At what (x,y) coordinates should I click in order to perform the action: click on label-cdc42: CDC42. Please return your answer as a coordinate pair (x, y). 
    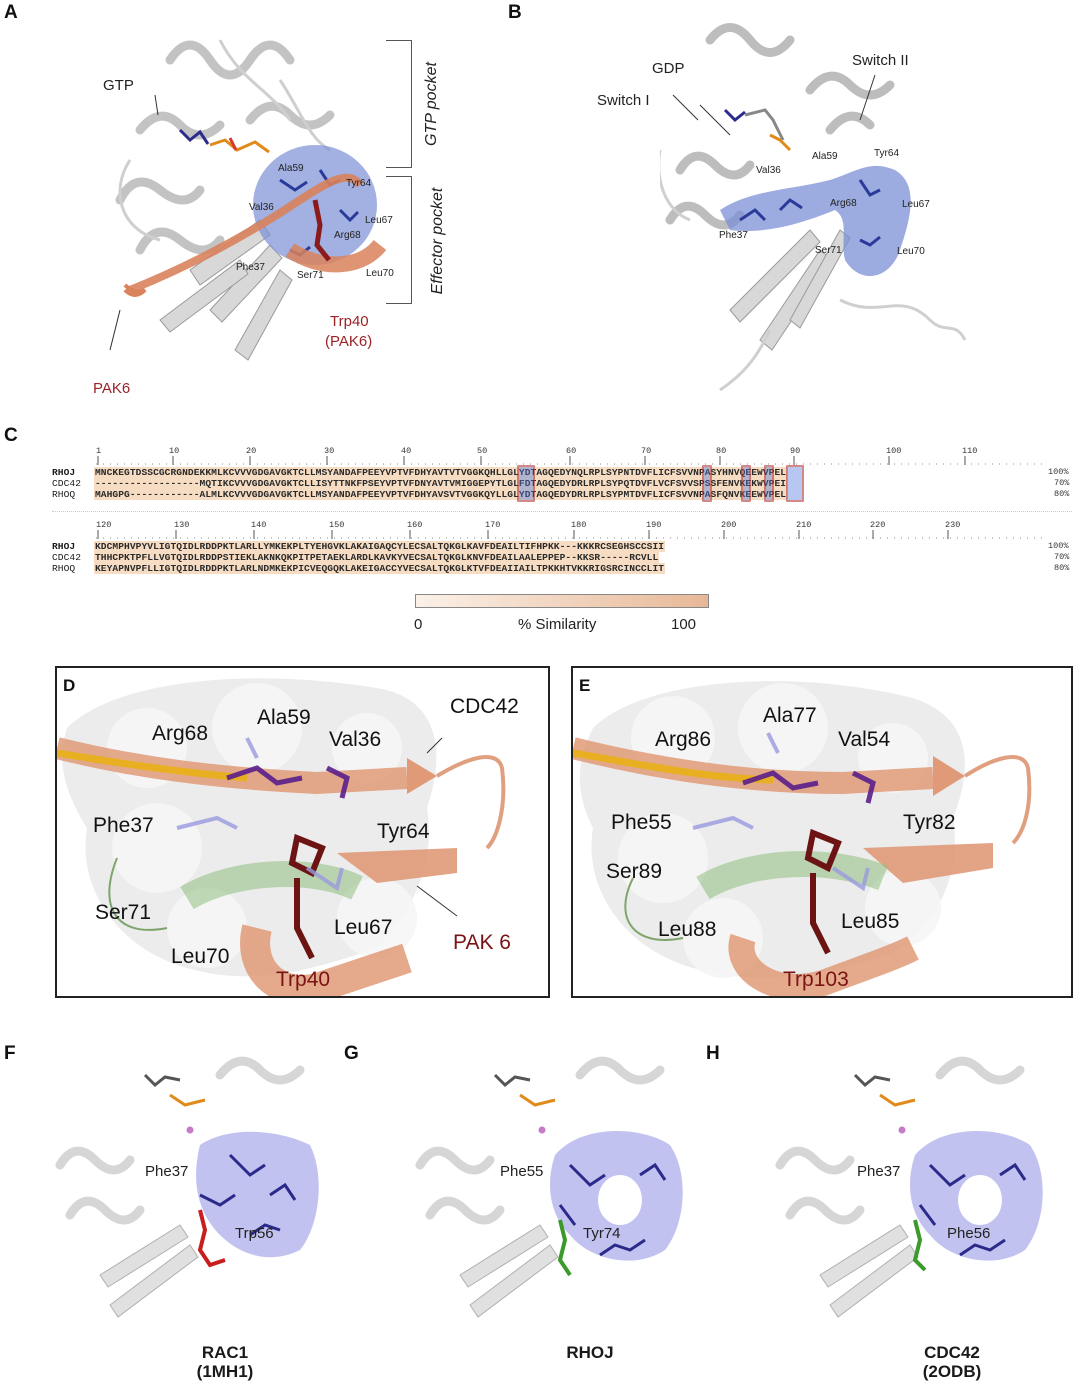
    Looking at the image, I should click on (484, 706).